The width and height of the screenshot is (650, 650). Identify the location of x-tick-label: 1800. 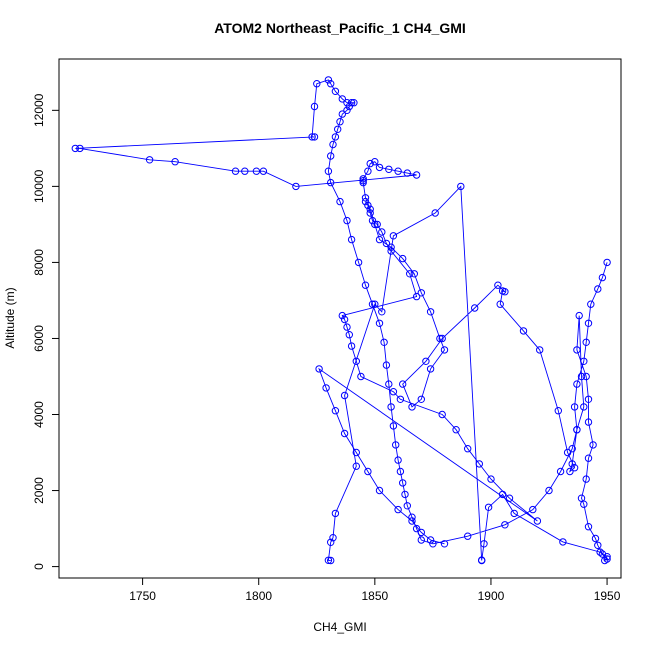
(258, 596).